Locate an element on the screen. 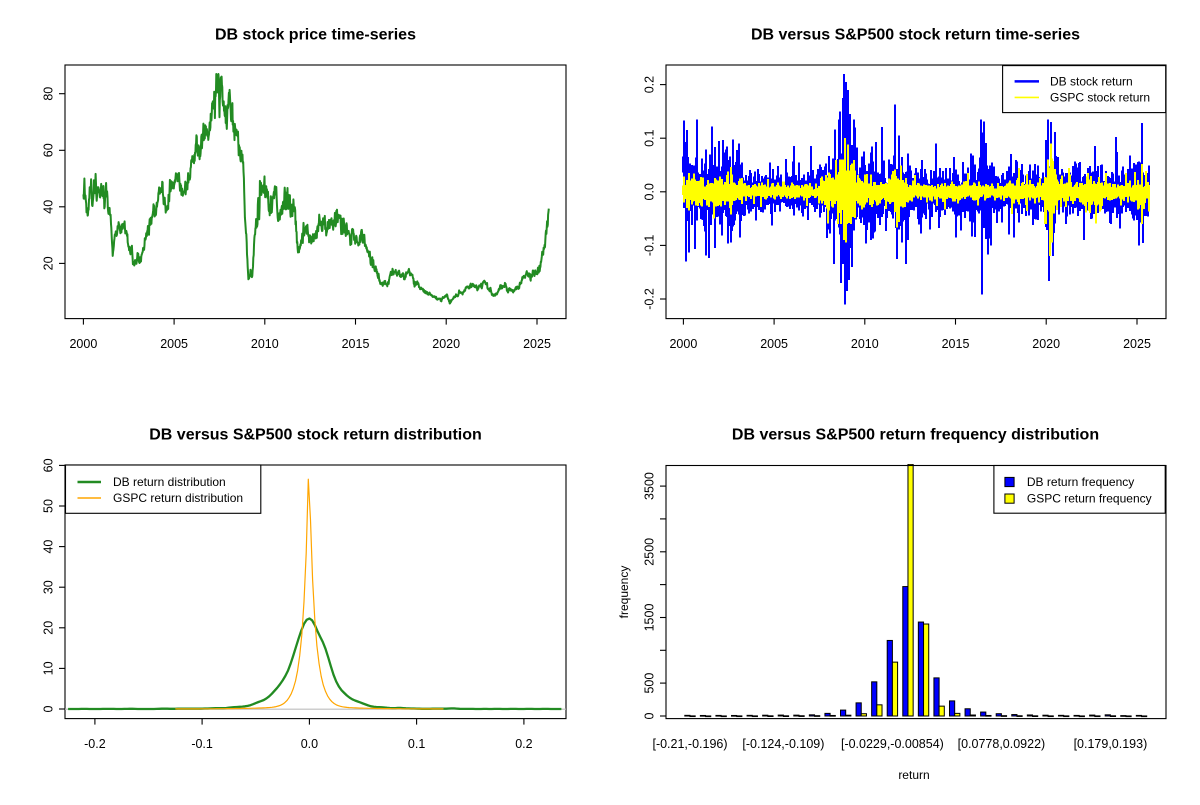 Image resolution: width=1200 pixels, height=805 pixels. svg-text: 50 is located at coordinates (49, 506).